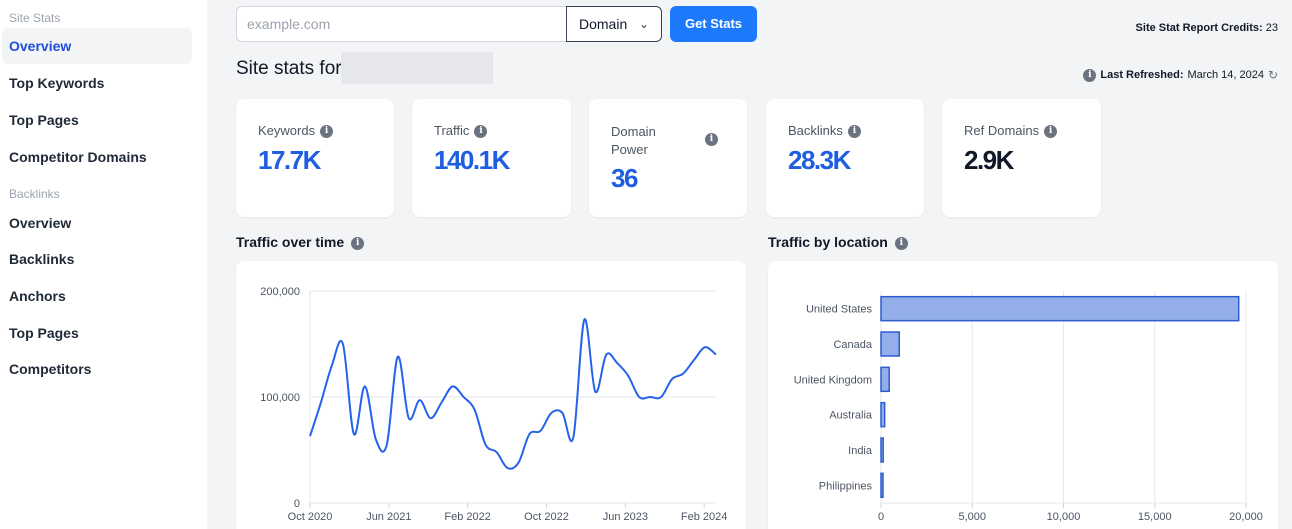  What do you see at coordinates (44, 333) in the screenshot?
I see `sidebar-item-backlinks-top-pages: Top Pages` at bounding box center [44, 333].